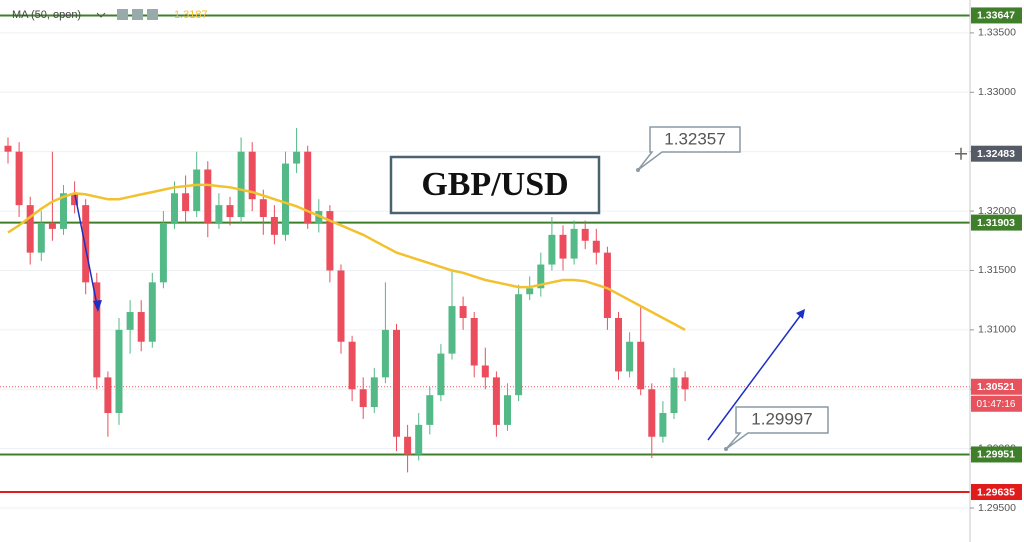 This screenshot has width=1024, height=542. I want to click on timer-bg, so click(996, 403).